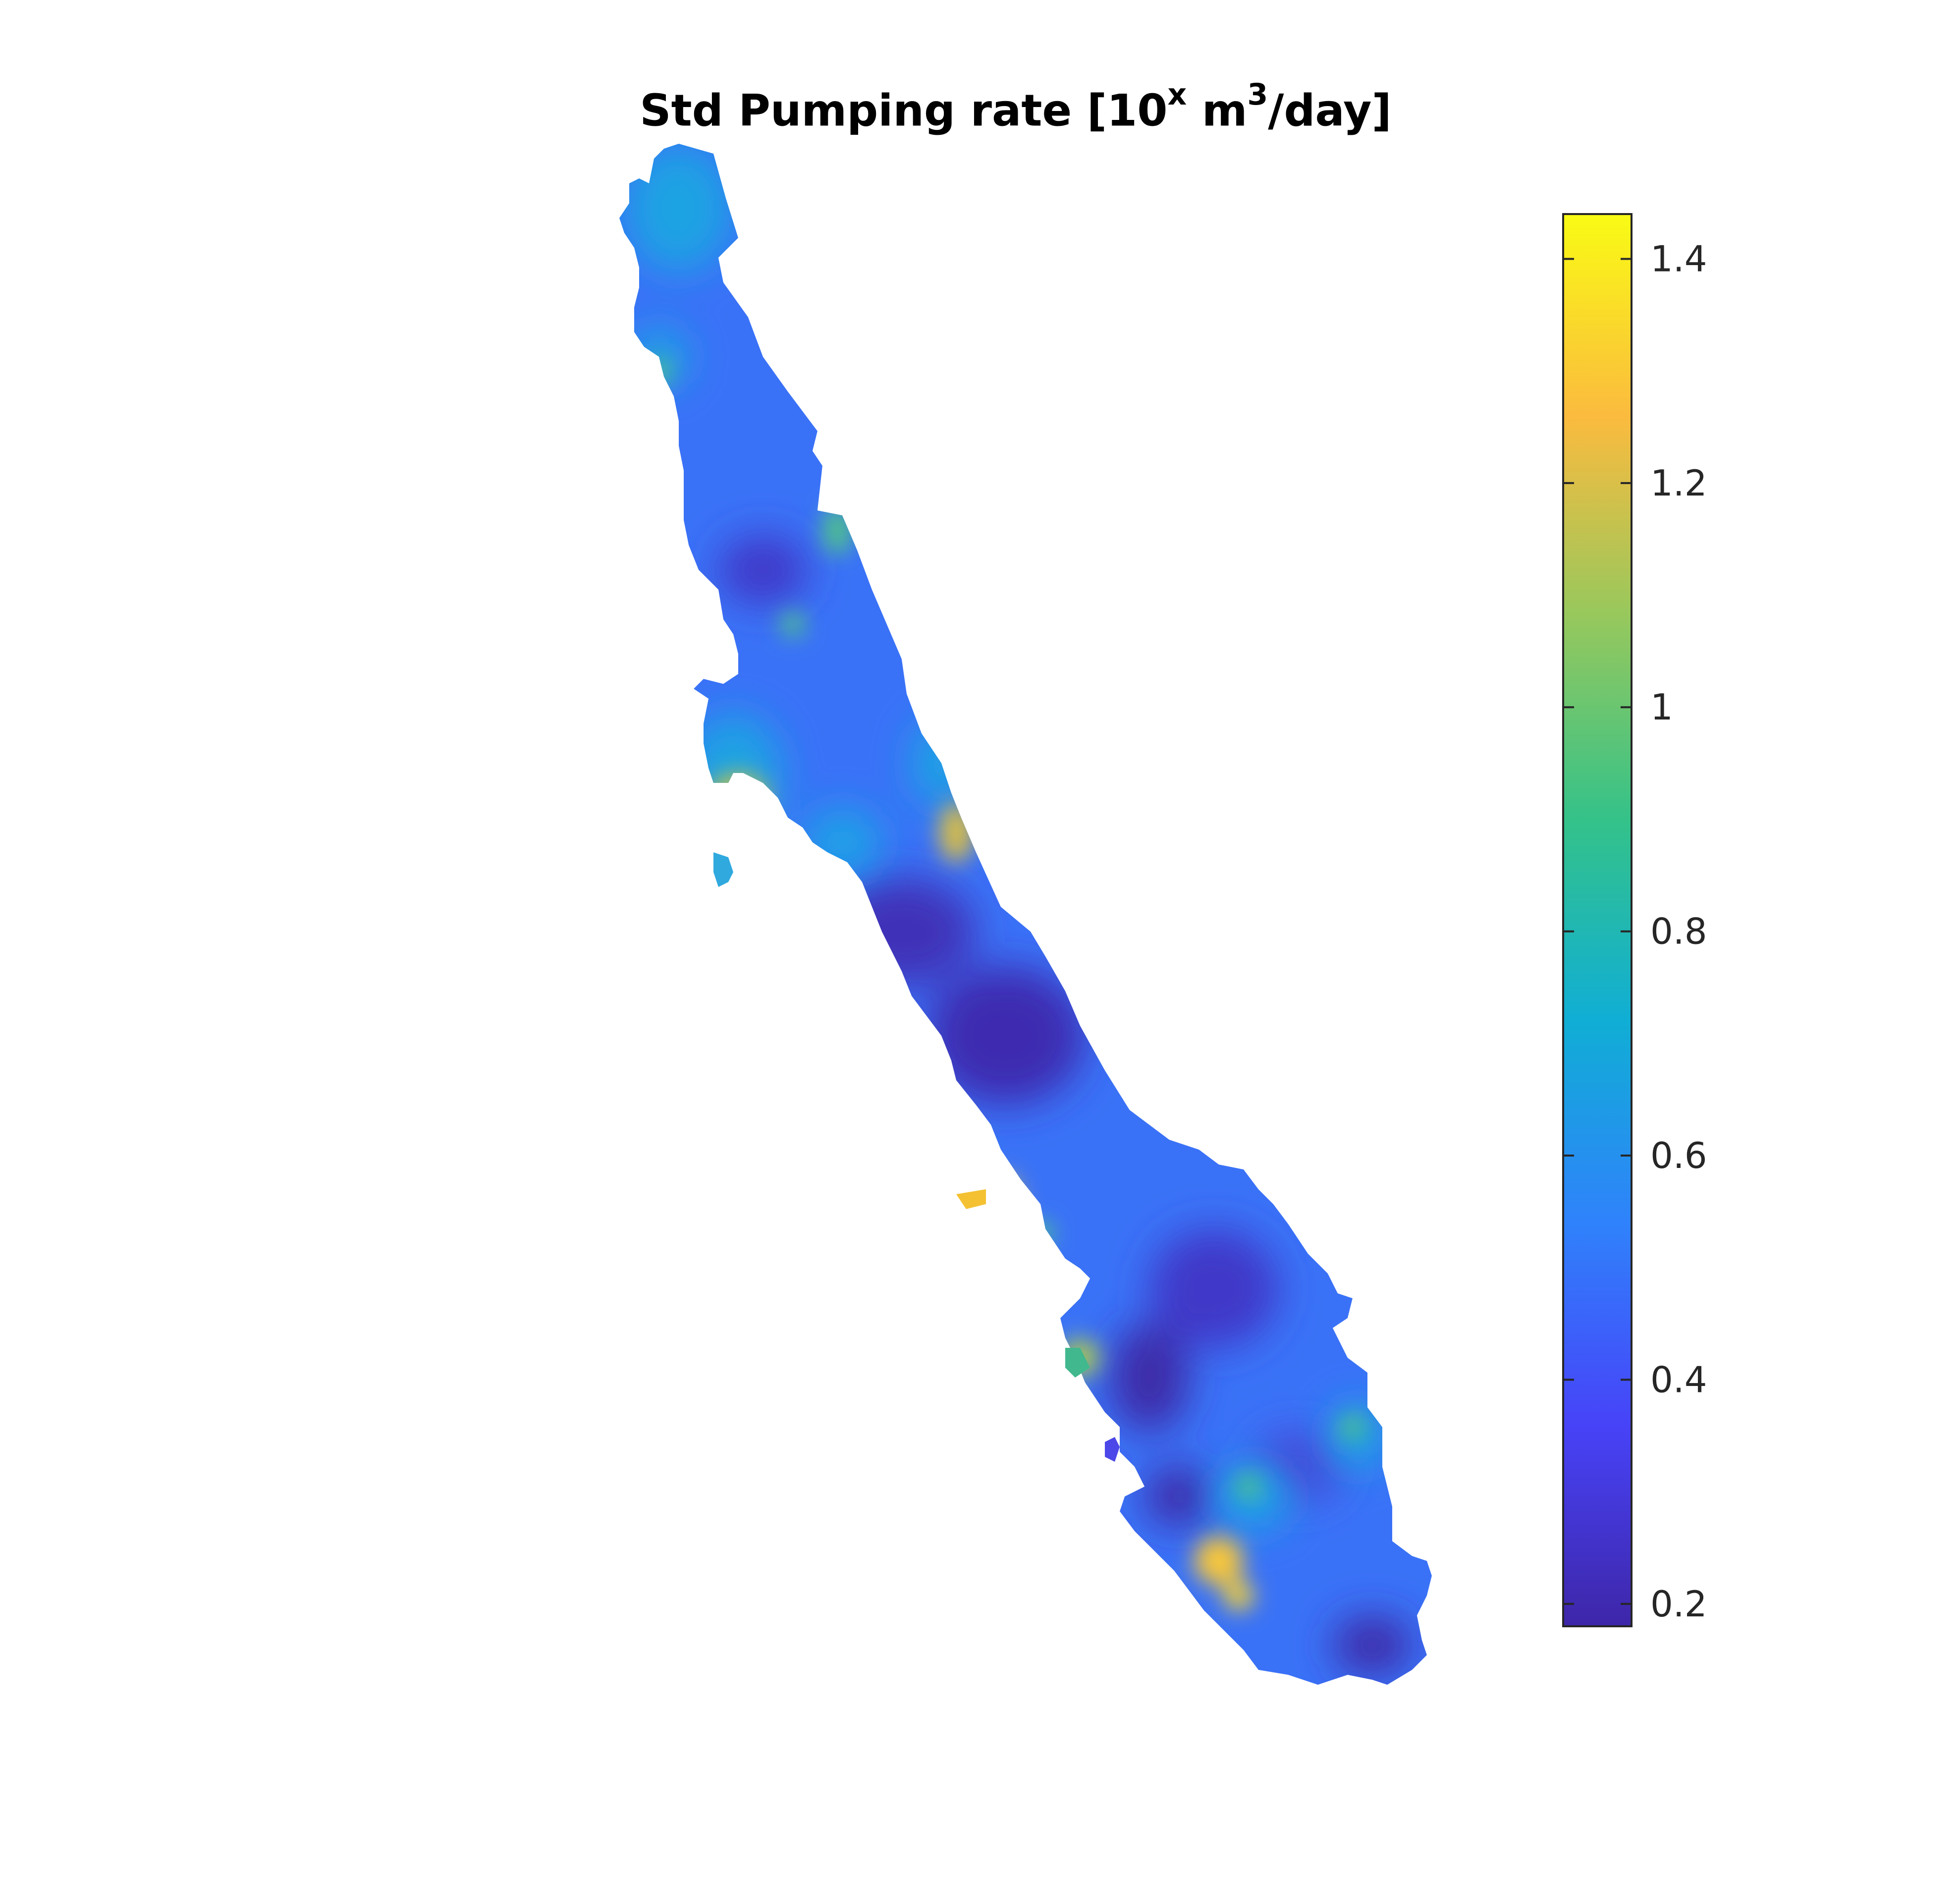 The image size is (1960, 1880). What do you see at coordinates (1678, 1155) in the screenshot?
I see `colorbar-tick-label: 0.6` at bounding box center [1678, 1155].